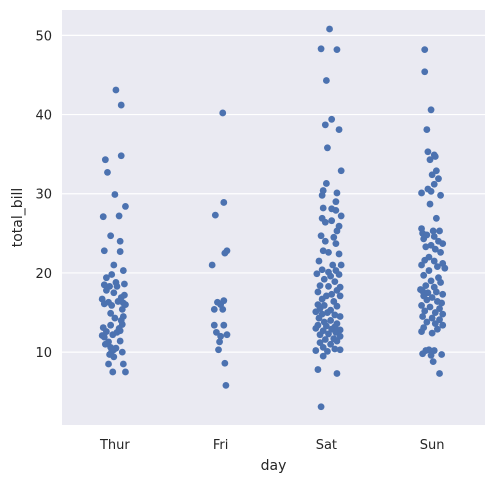  Describe the element at coordinates (221, 445) in the screenshot. I see `x-tick-label-fri: Fri` at that location.